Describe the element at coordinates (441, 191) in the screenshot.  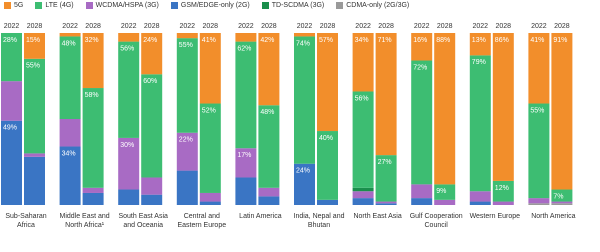
I see `value-label: 9%` at that location.